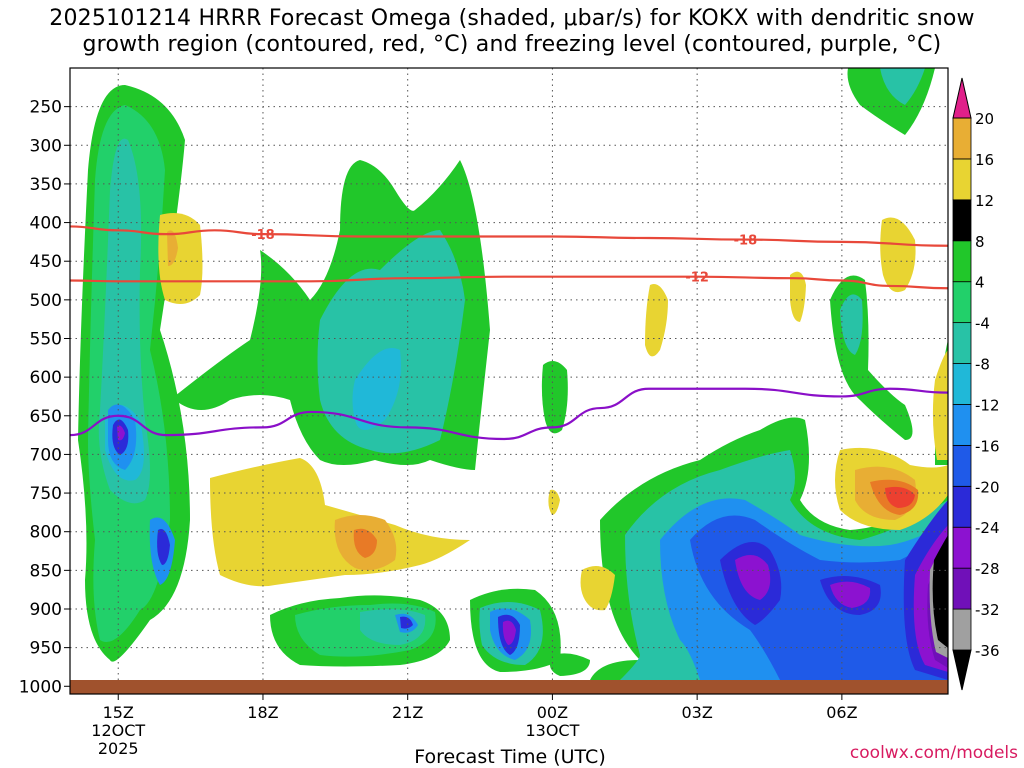 The image size is (1024, 768). Describe the element at coordinates (982, 365) in the screenshot. I see `colorbar-label: -8` at that location.